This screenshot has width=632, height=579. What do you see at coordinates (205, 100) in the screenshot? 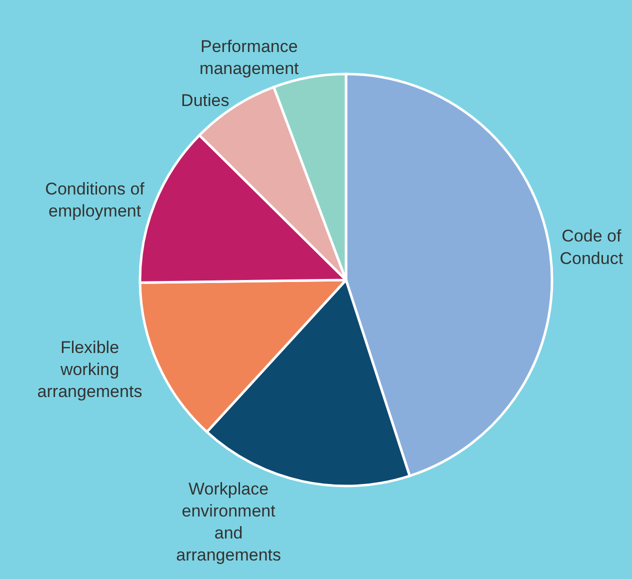
I see `slice-label: Duties` at bounding box center [205, 100].